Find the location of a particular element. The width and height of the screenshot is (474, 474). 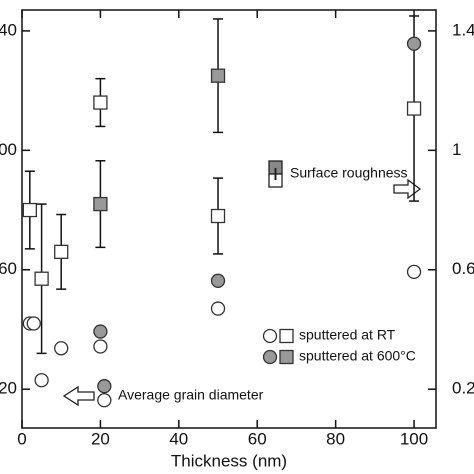

arrow-right is located at coordinates (407, 189).